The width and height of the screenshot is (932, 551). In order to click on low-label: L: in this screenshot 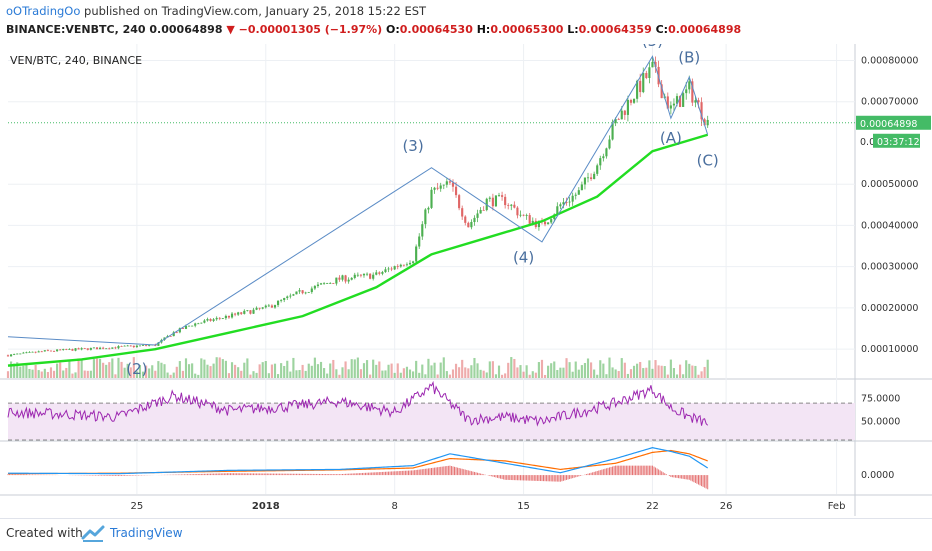, I will do `click(573, 29)`.